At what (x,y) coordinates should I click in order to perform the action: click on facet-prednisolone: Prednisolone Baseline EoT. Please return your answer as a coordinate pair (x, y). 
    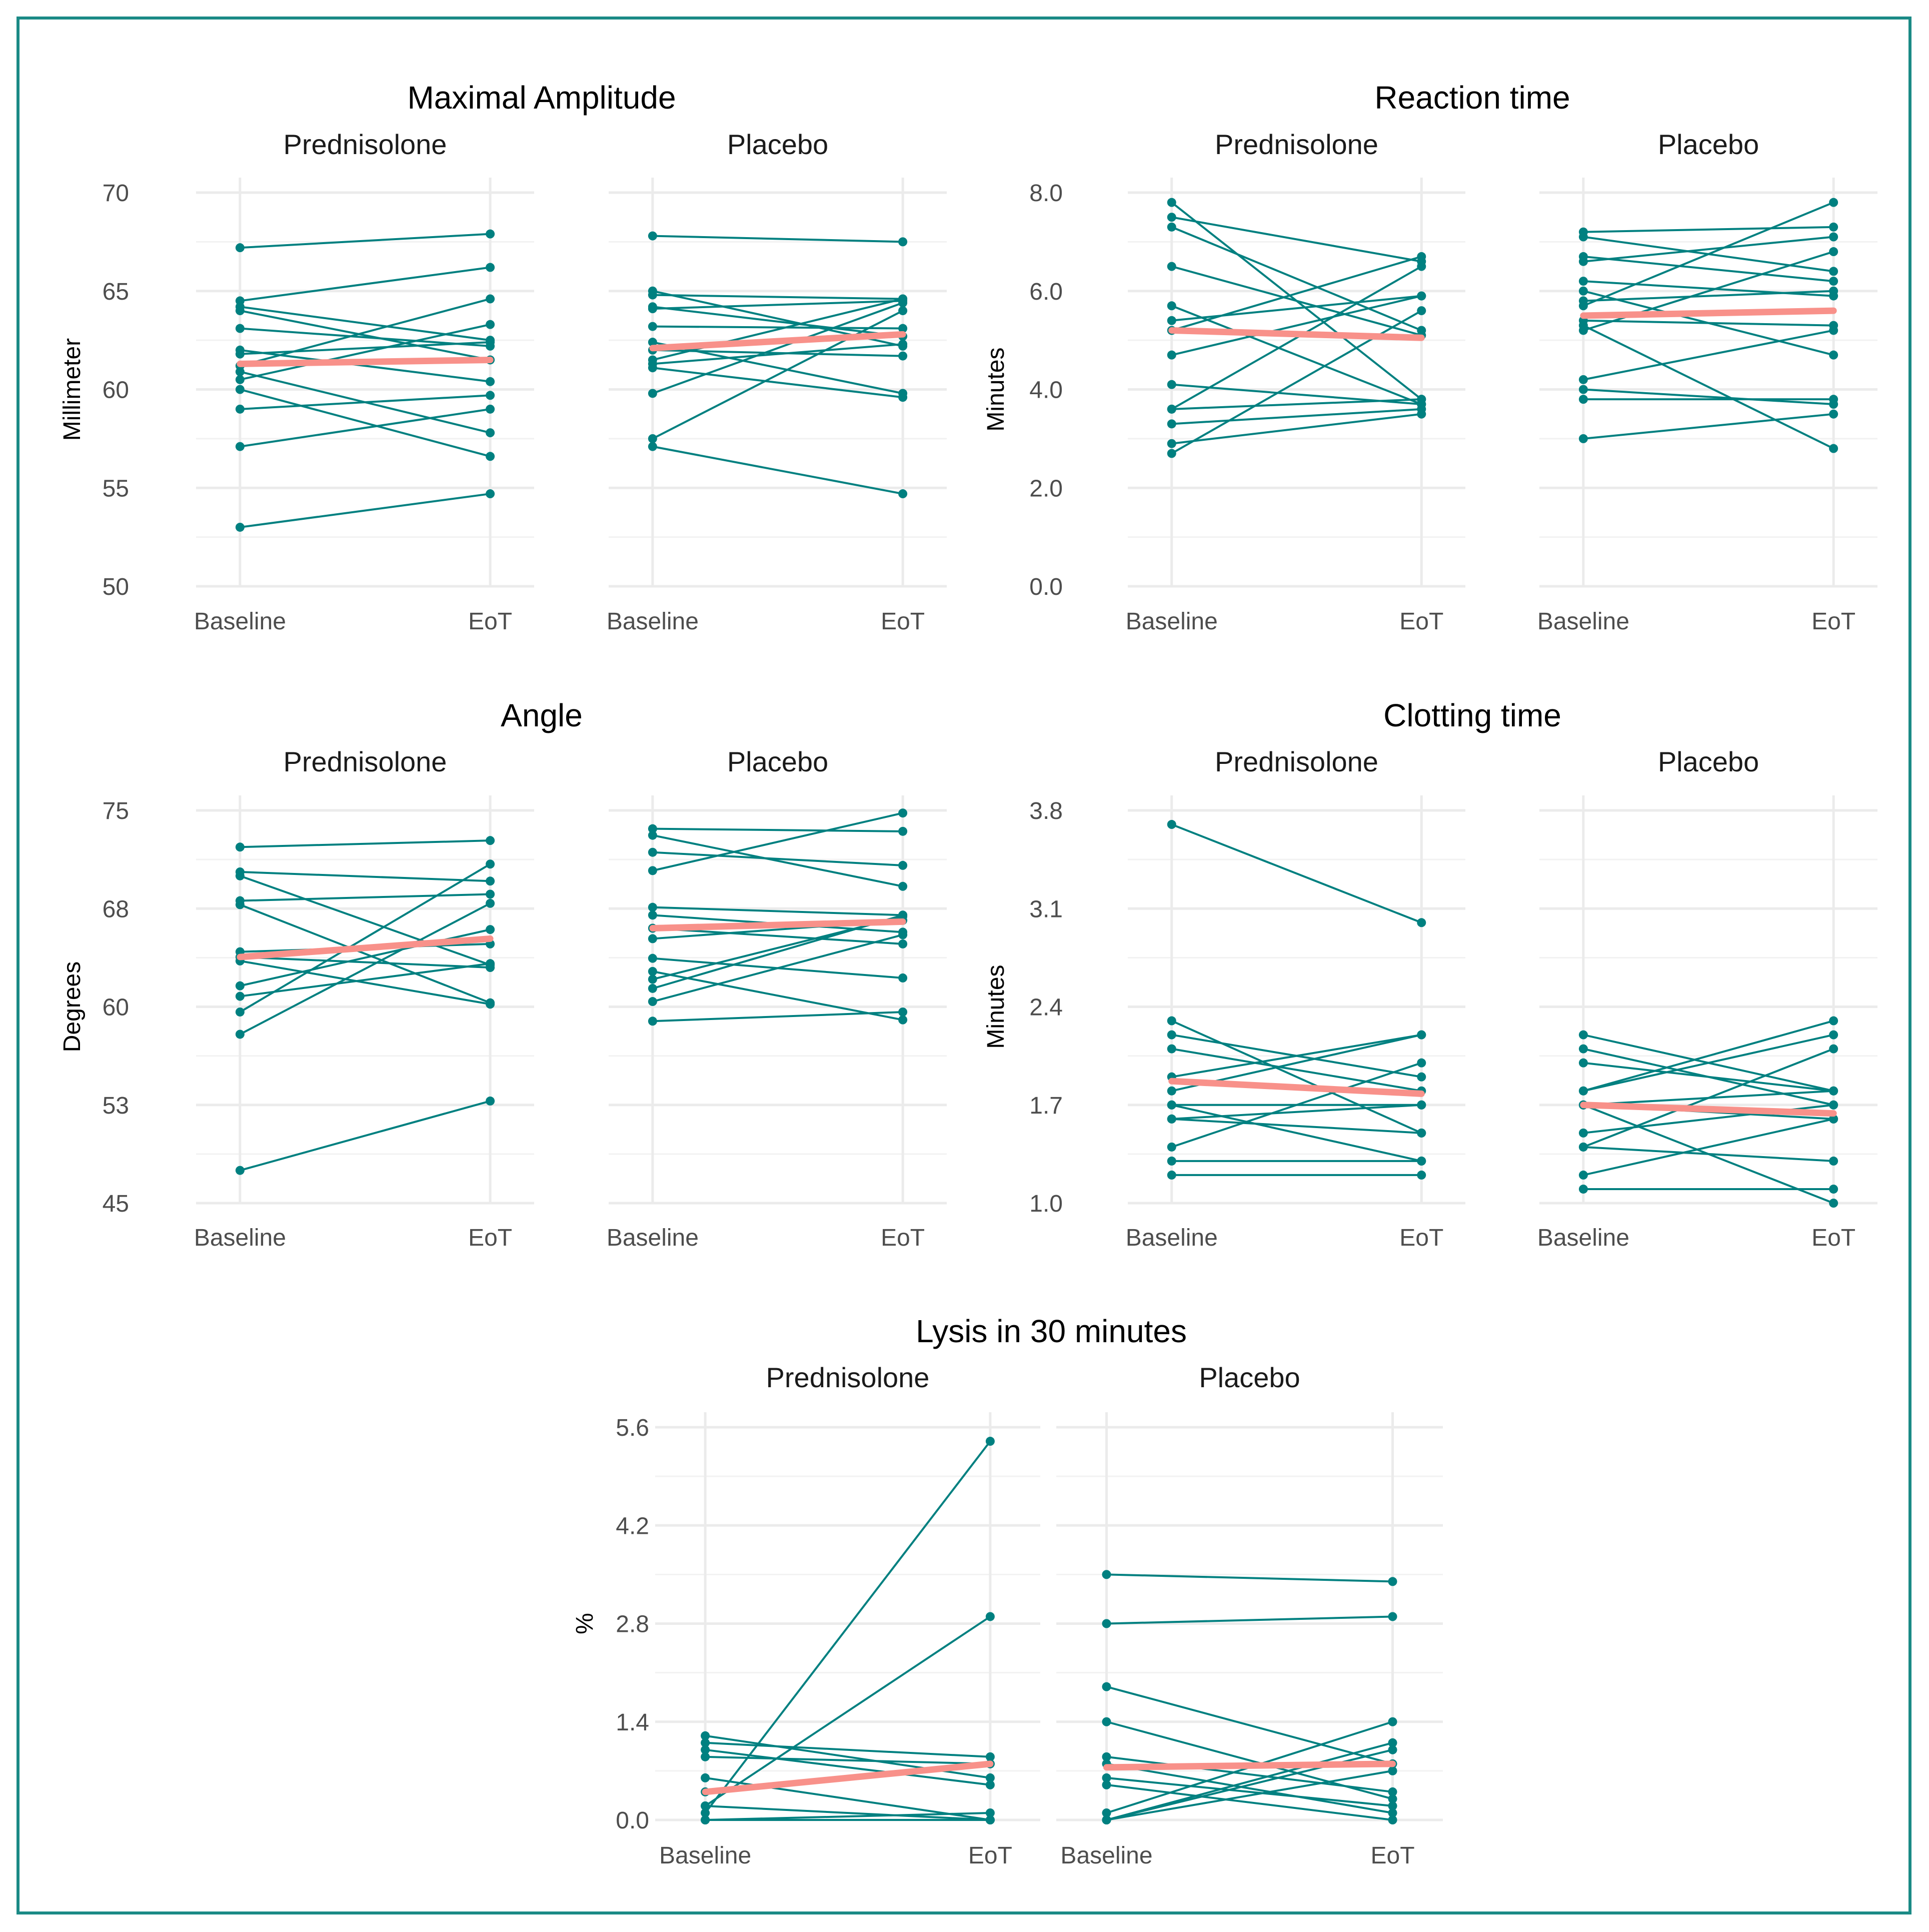
    Looking at the image, I should click on (1295, 382).